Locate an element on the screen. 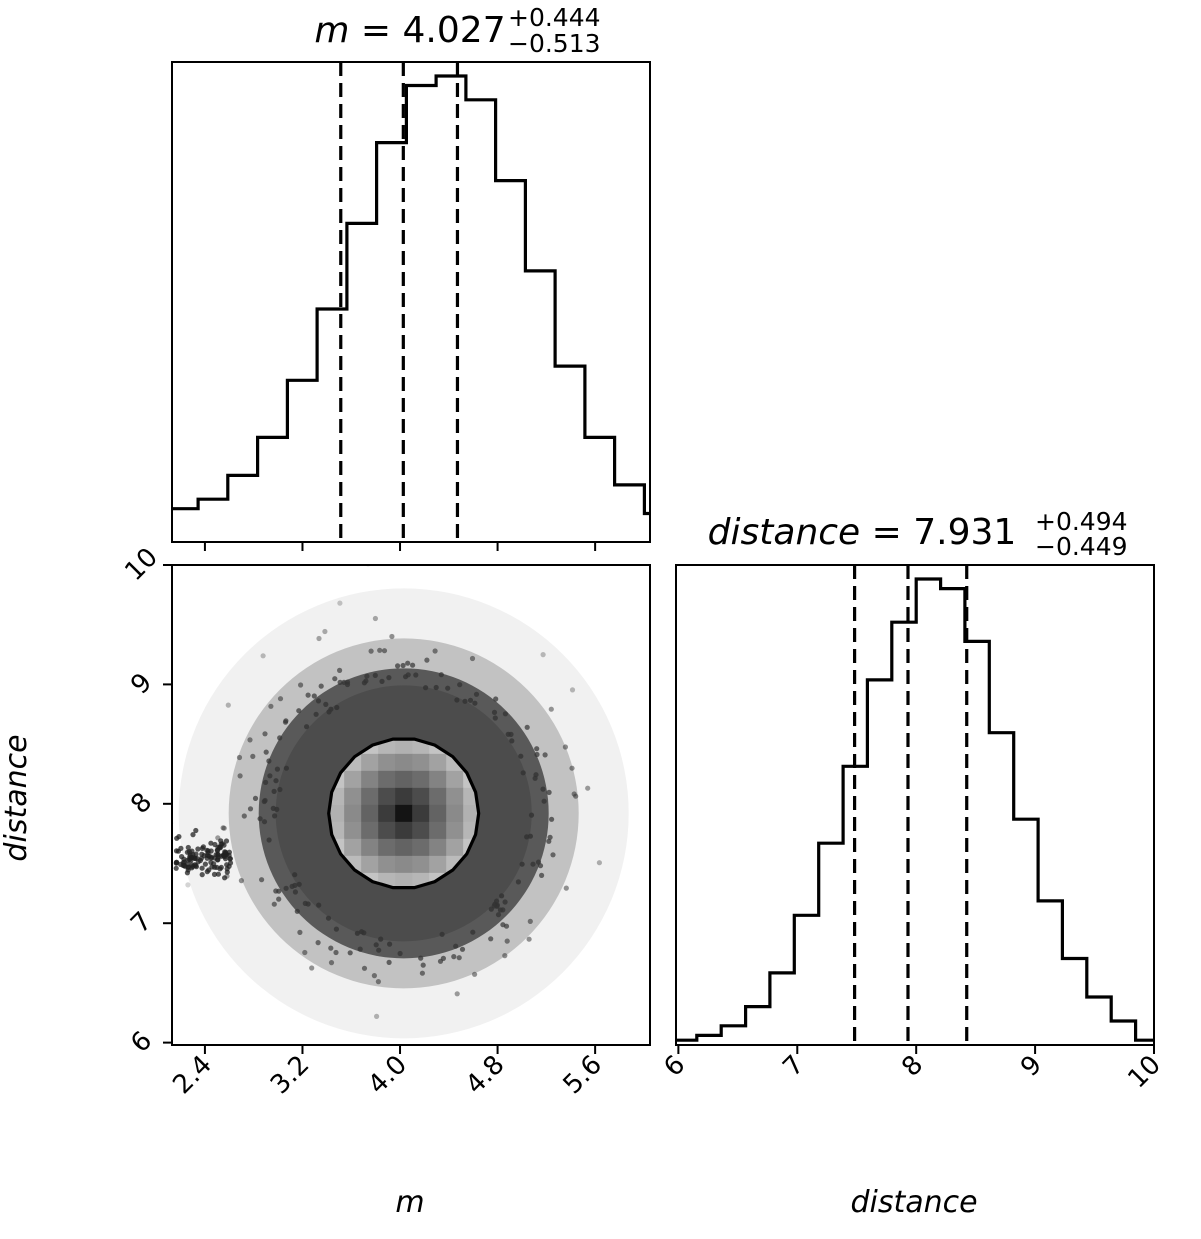 Image resolution: width=1201 pixels, height=1239 pixels. distance-histogram-title: distance = 7.931 is located at coordinates (862, 532).